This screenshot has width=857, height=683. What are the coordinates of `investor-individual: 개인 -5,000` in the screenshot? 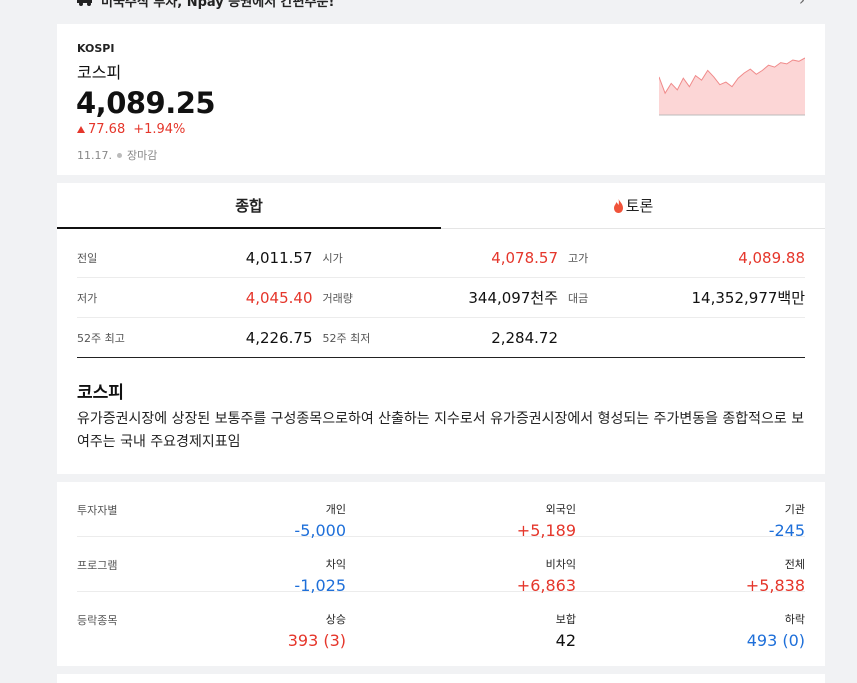 It's located at (320, 521).